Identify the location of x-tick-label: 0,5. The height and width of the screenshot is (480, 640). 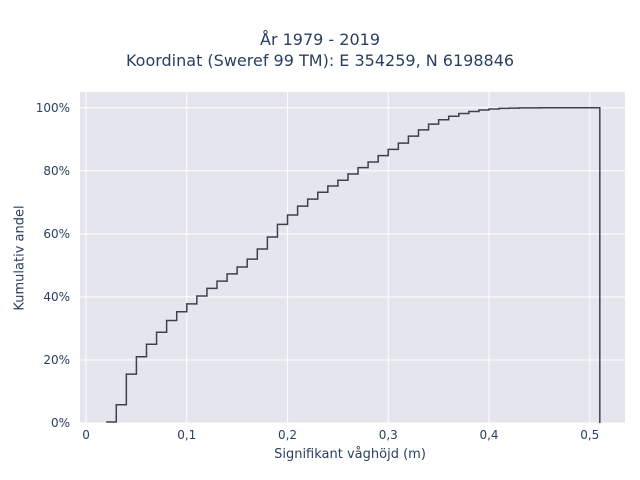
(589, 435).